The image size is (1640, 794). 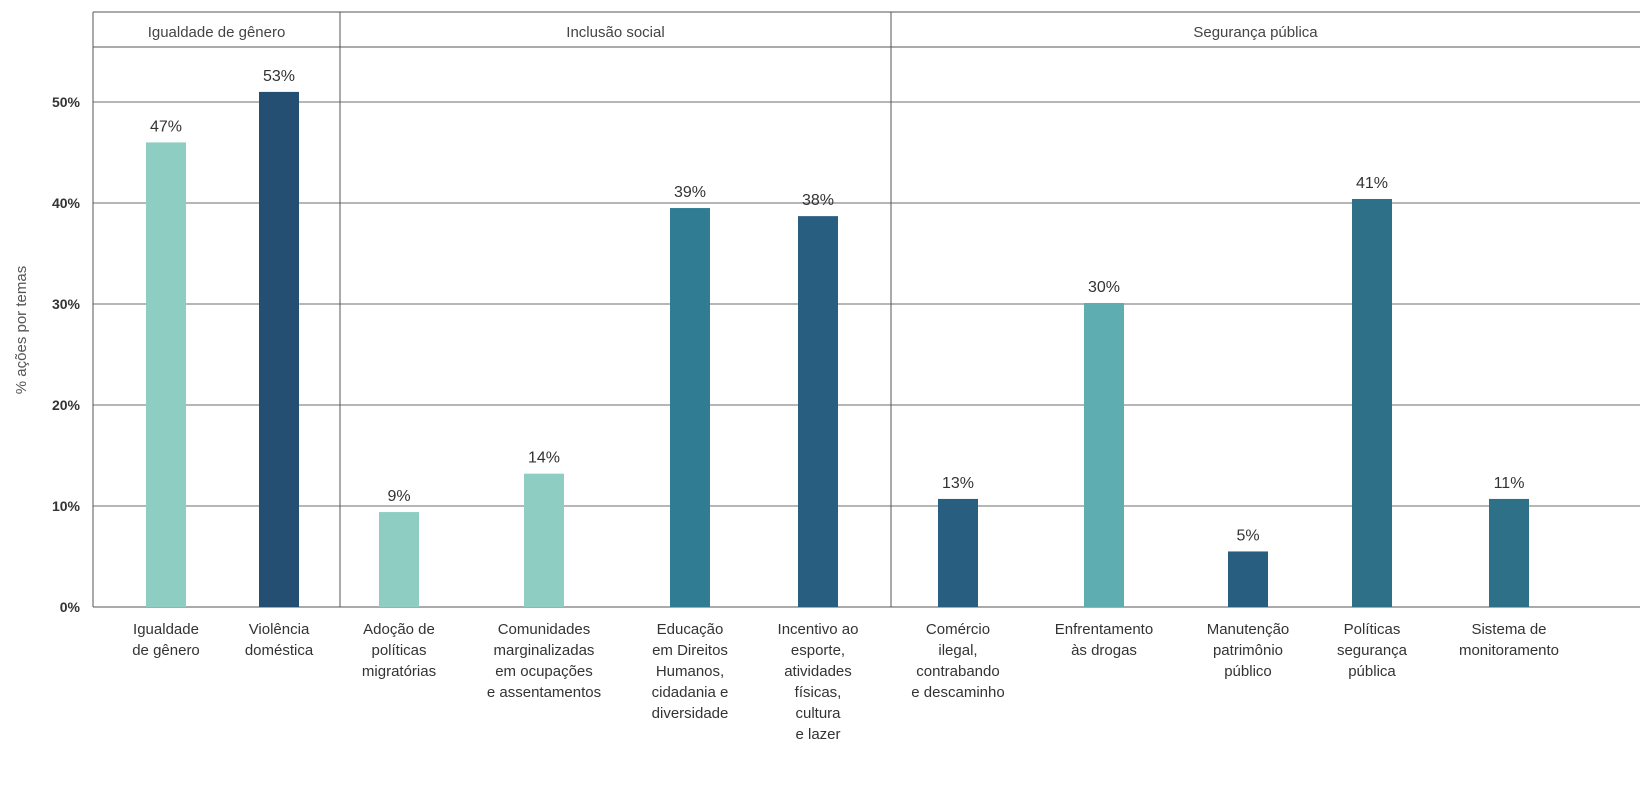 What do you see at coordinates (544, 671) in the screenshot?
I see `category-label: em ocupações` at bounding box center [544, 671].